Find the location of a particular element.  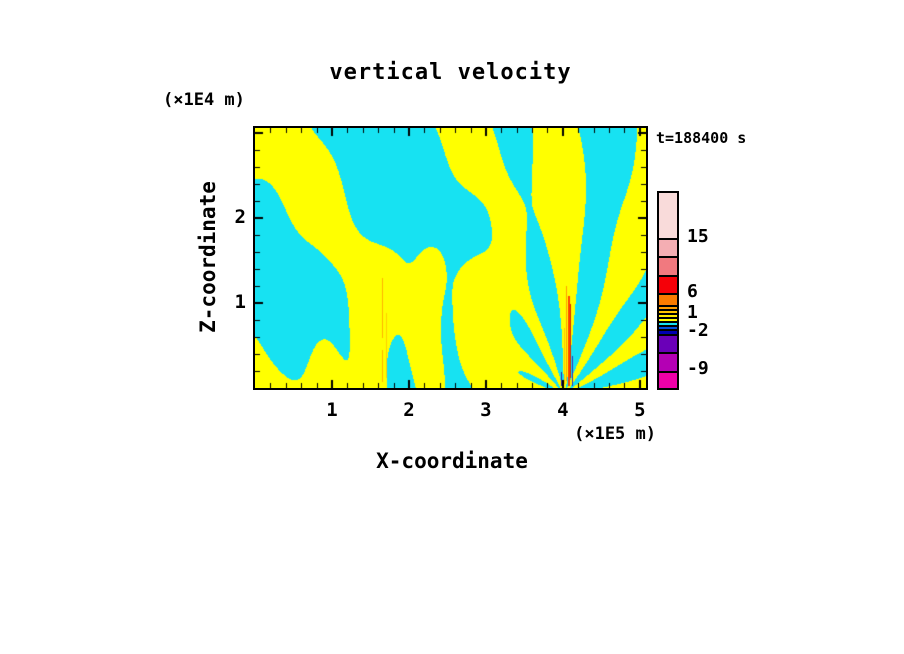

colorbar is located at coordinates (668, 290).